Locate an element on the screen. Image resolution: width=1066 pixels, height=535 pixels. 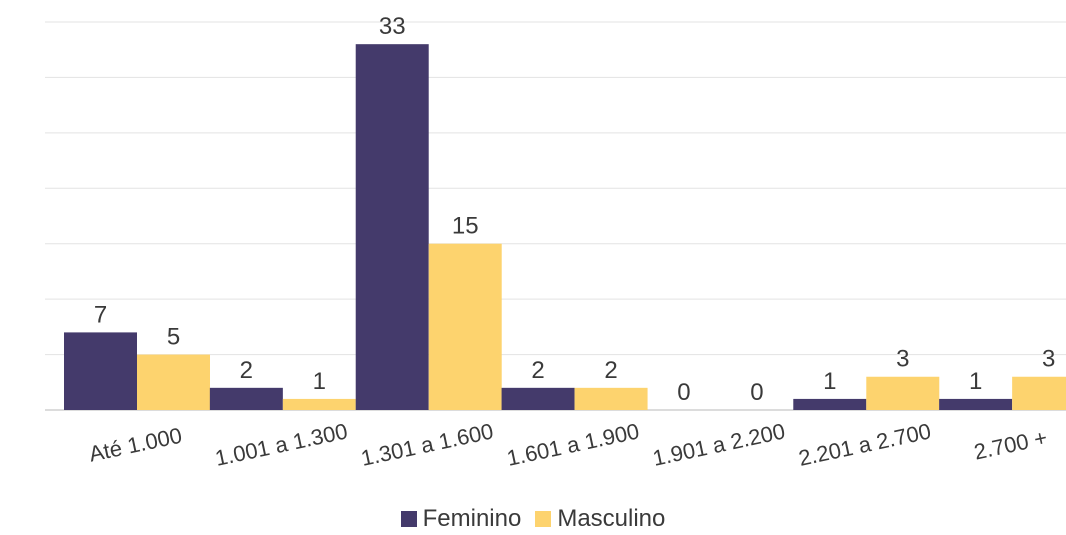
legend-swatch-masculino is located at coordinates (543, 519).